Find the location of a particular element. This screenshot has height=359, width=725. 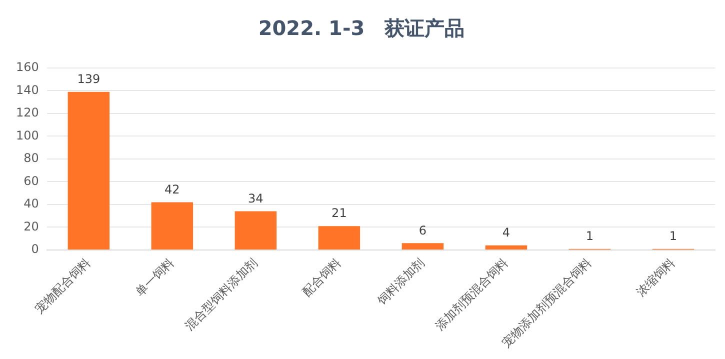

y-tick-label: 60 is located at coordinates (31, 181).